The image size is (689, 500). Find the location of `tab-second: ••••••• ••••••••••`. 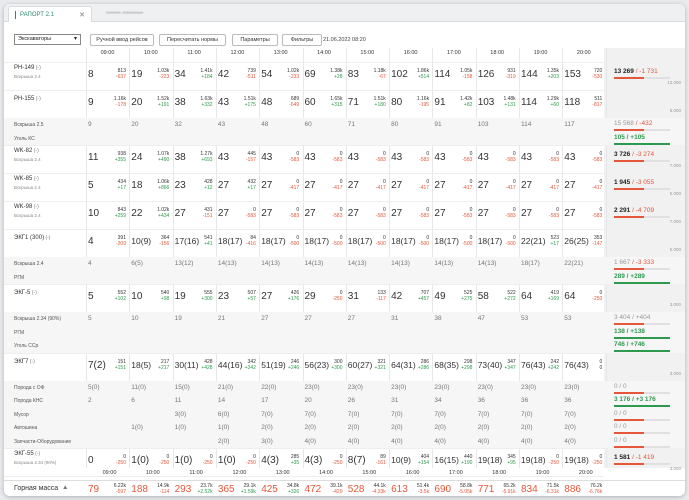

tab-second: ••••••• •••••••••• is located at coordinates (140, 14).